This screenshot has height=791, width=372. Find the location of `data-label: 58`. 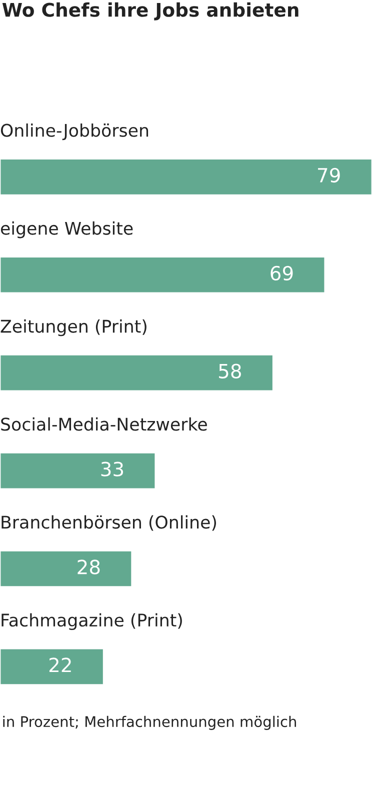

data-label: 58 is located at coordinates (230, 371).